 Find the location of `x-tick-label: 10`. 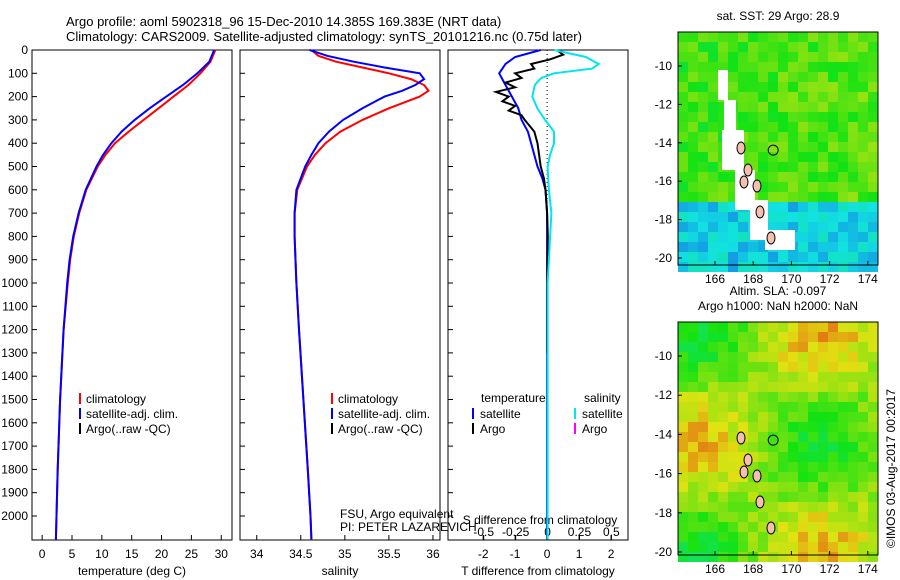

x-tick-label: 10 is located at coordinates (102, 554).